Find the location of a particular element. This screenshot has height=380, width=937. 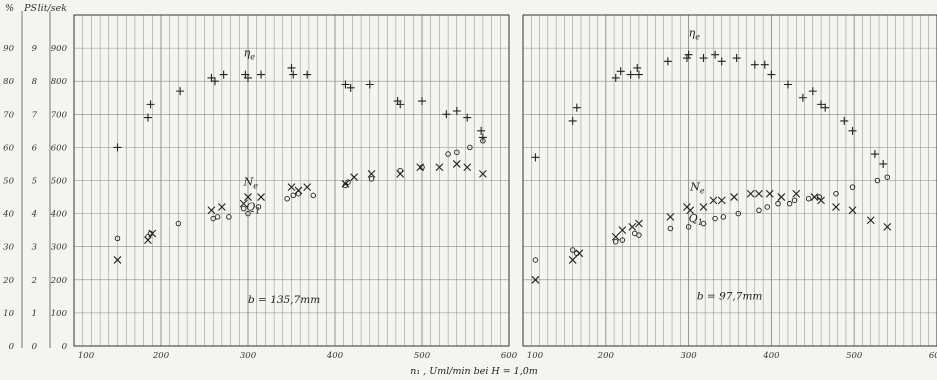

x-tick-label: 200 is located at coordinates (606, 356).